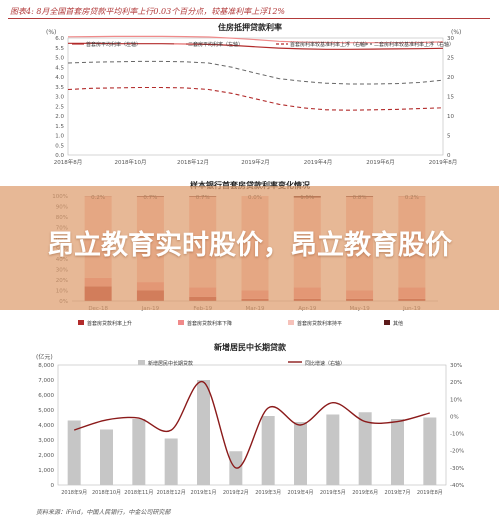 The height and width of the screenshot is (523, 499). Describe the element at coordinates (449, 137) in the screenshot. I see `chart1-right-tick: 5` at that location.